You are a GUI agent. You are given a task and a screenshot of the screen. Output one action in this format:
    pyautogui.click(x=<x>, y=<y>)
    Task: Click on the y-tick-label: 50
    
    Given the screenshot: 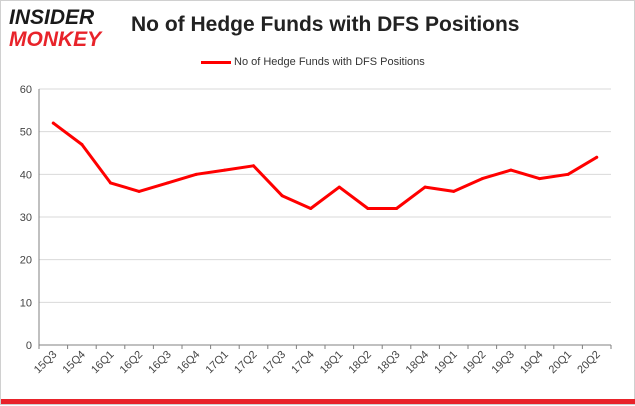 What is the action you would take?
    pyautogui.click(x=26, y=133)
    